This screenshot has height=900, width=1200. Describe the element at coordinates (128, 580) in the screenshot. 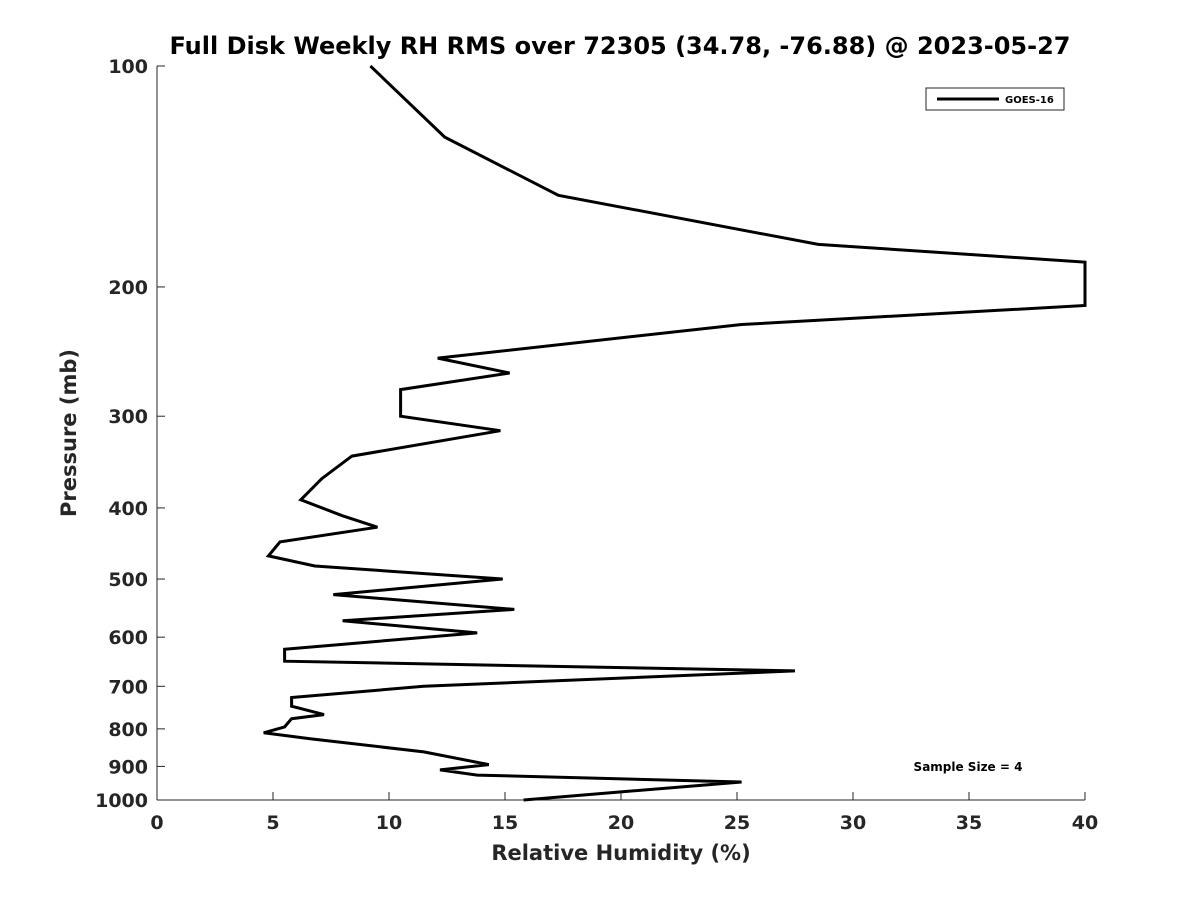

I see `y-tick-label: 500` at that location.